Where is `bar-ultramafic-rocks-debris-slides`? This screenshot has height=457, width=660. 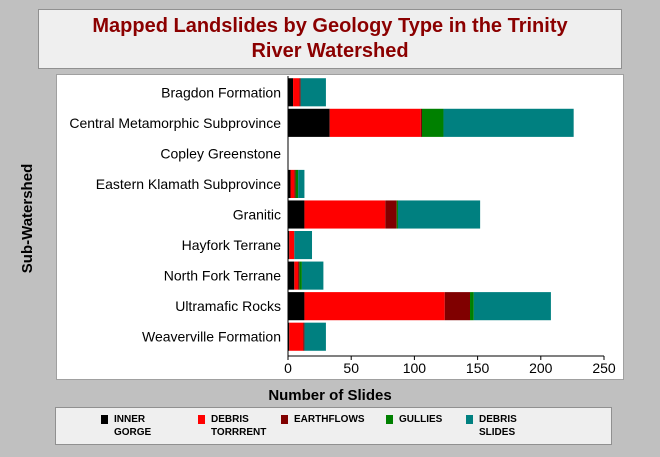
bar-ultramafic-rocks-debris-slides is located at coordinates (512, 306).